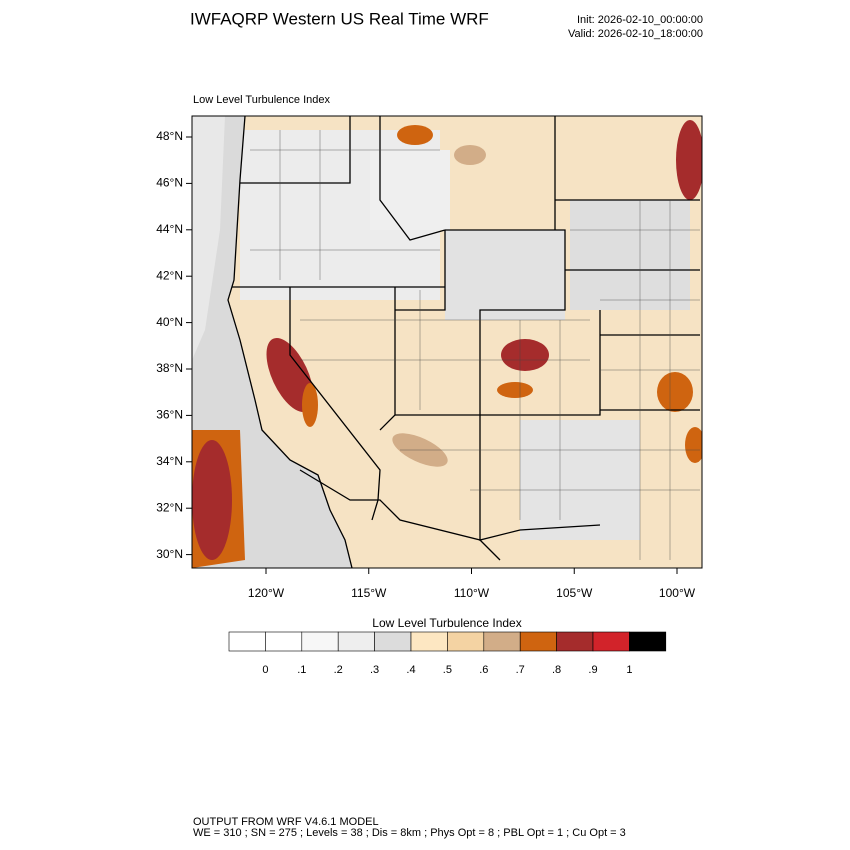 Image resolution: width=850 pixels, height=850 pixels. I want to click on lat-label: 34°N, so click(169, 461).